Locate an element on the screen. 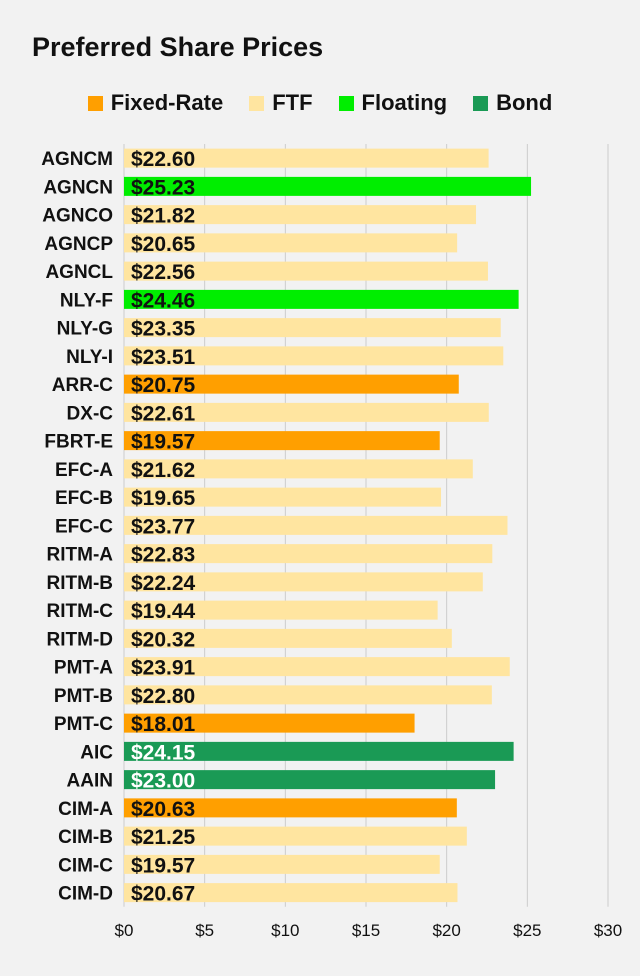 This screenshot has width=640, height=976. value-label: $22.60 is located at coordinates (163, 159).